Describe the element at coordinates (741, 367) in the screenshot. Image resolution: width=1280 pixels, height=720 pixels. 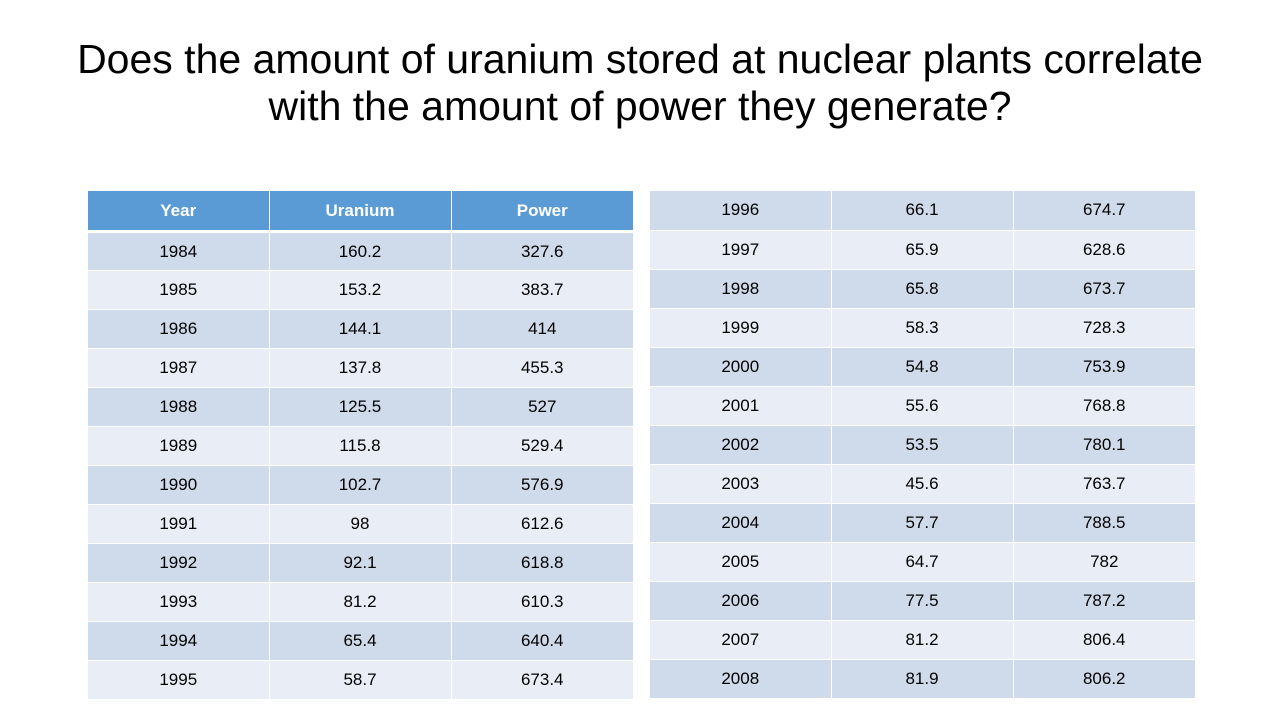
I see `year-cell: 2000` at that location.